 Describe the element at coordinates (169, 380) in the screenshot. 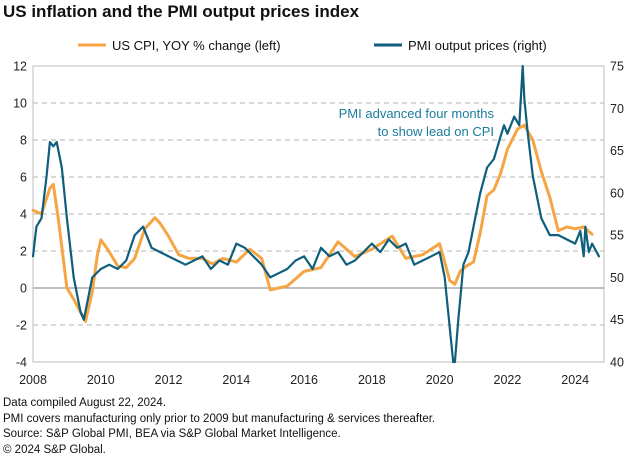

I see `x-tick-label: 2012` at that location.